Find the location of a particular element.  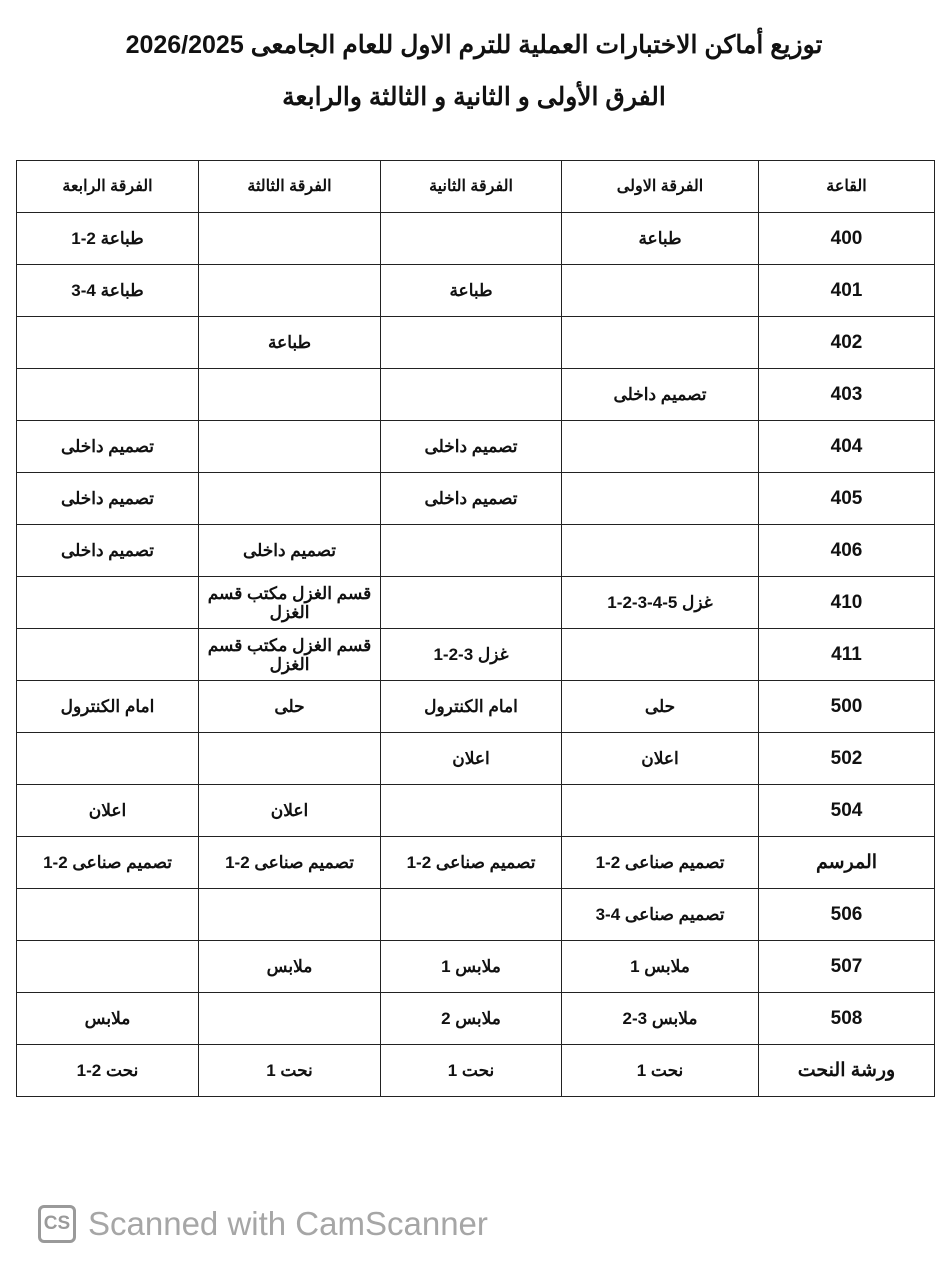

room-cell: المرسم is located at coordinates (846, 862).